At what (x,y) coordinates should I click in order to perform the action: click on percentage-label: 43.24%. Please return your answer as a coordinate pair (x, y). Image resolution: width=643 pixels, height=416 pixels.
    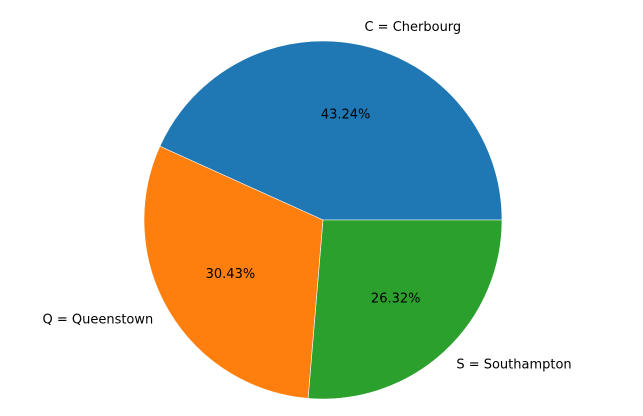
    Looking at the image, I should click on (346, 115).